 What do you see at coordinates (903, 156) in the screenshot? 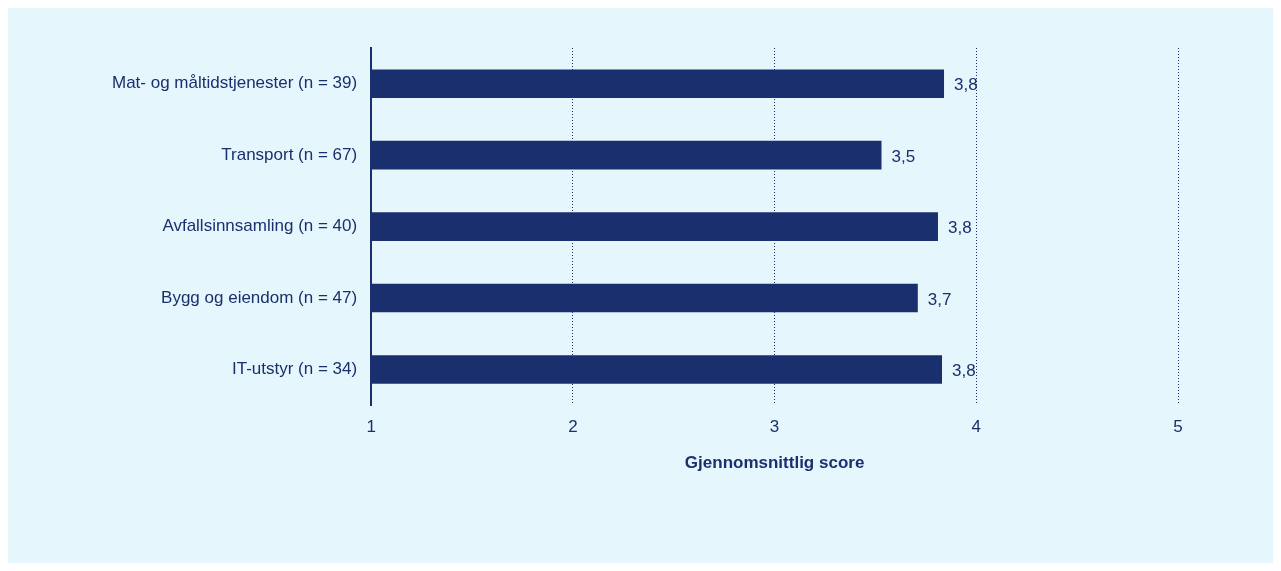
I see `data-label: 3,5` at bounding box center [903, 156].